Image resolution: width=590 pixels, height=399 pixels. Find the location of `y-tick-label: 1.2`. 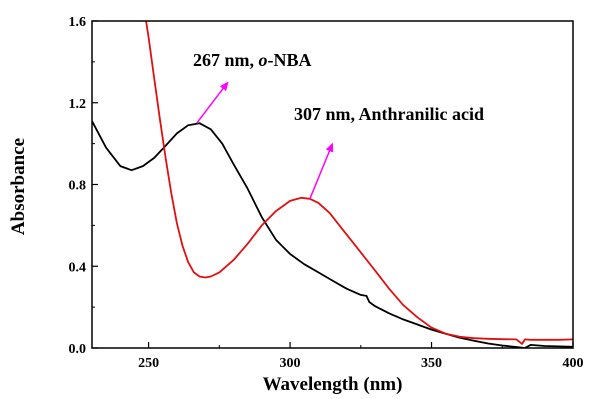

y-tick-label: 1.2 is located at coordinates (78, 104).